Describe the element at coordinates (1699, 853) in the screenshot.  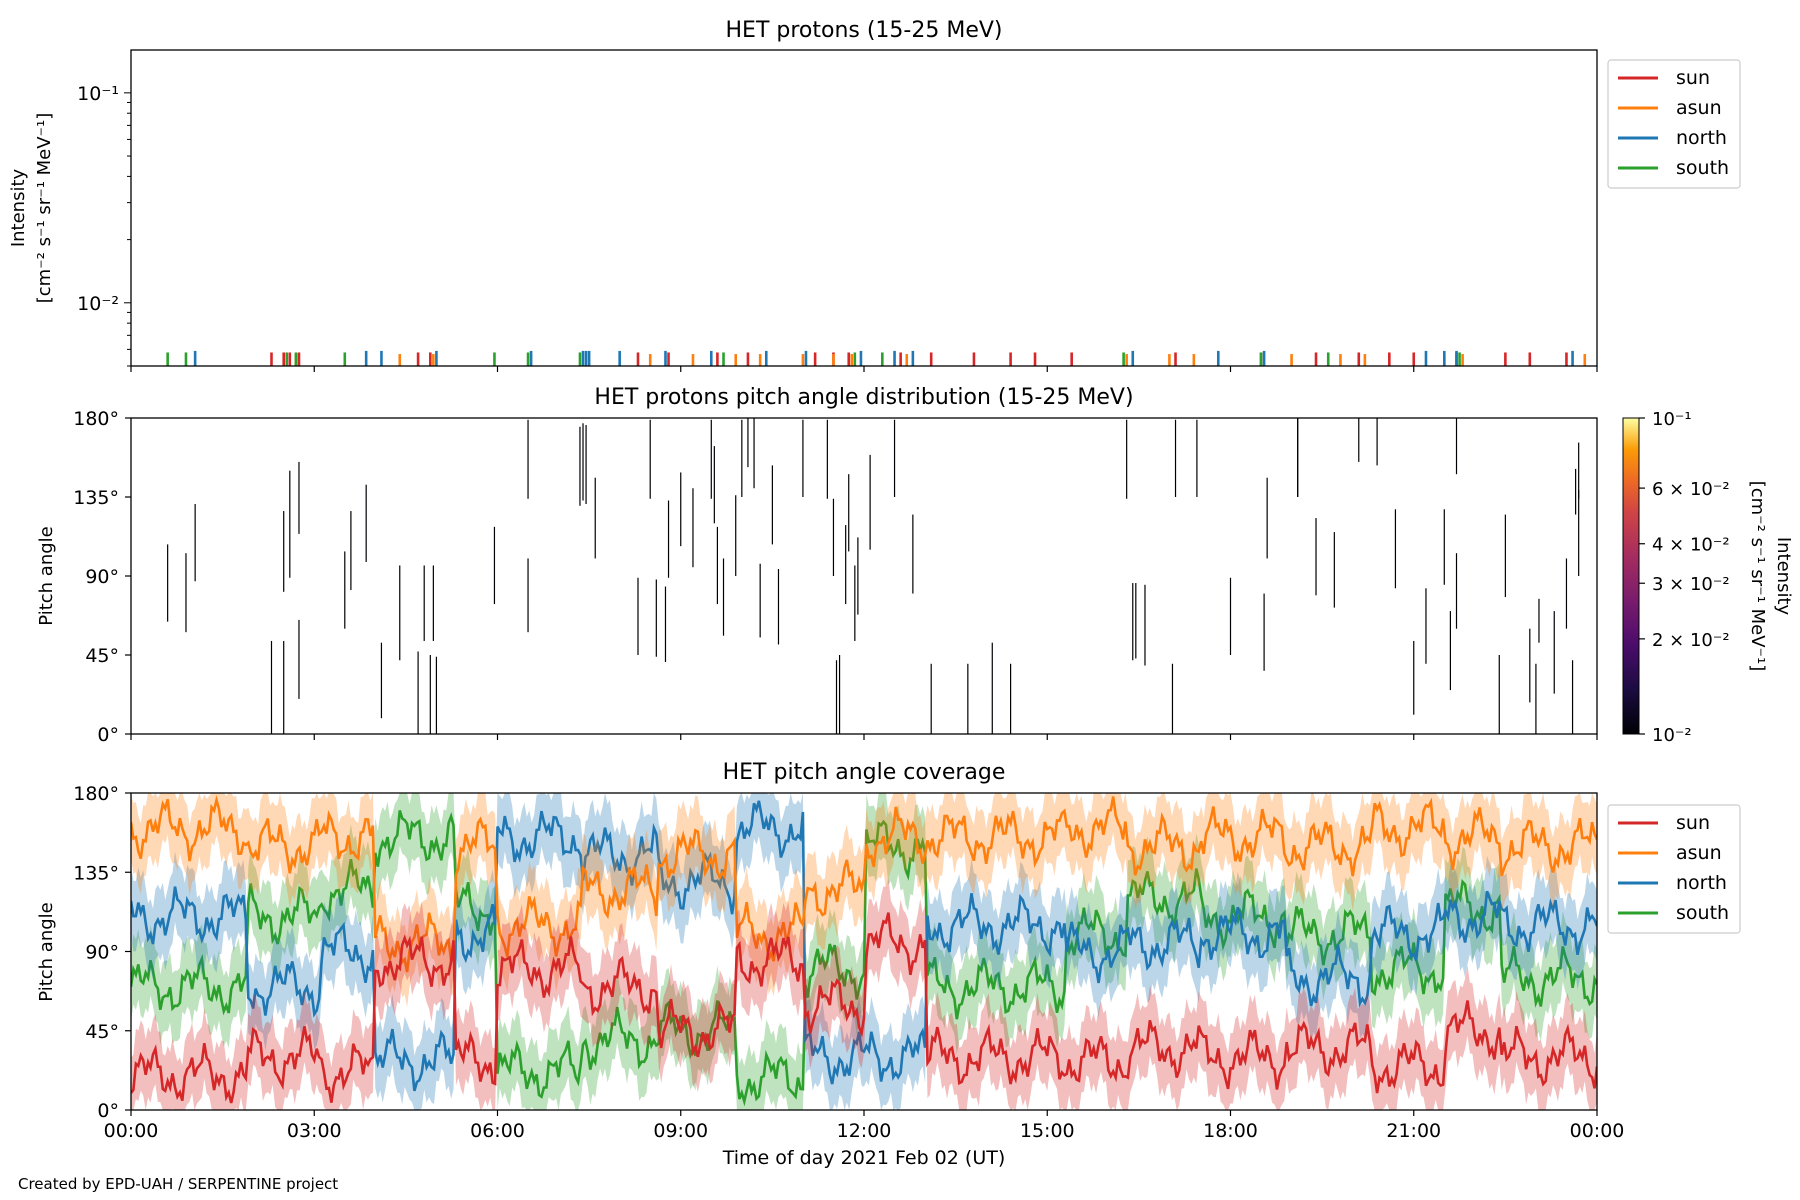
I see `legend3-asun: asun` at that location.